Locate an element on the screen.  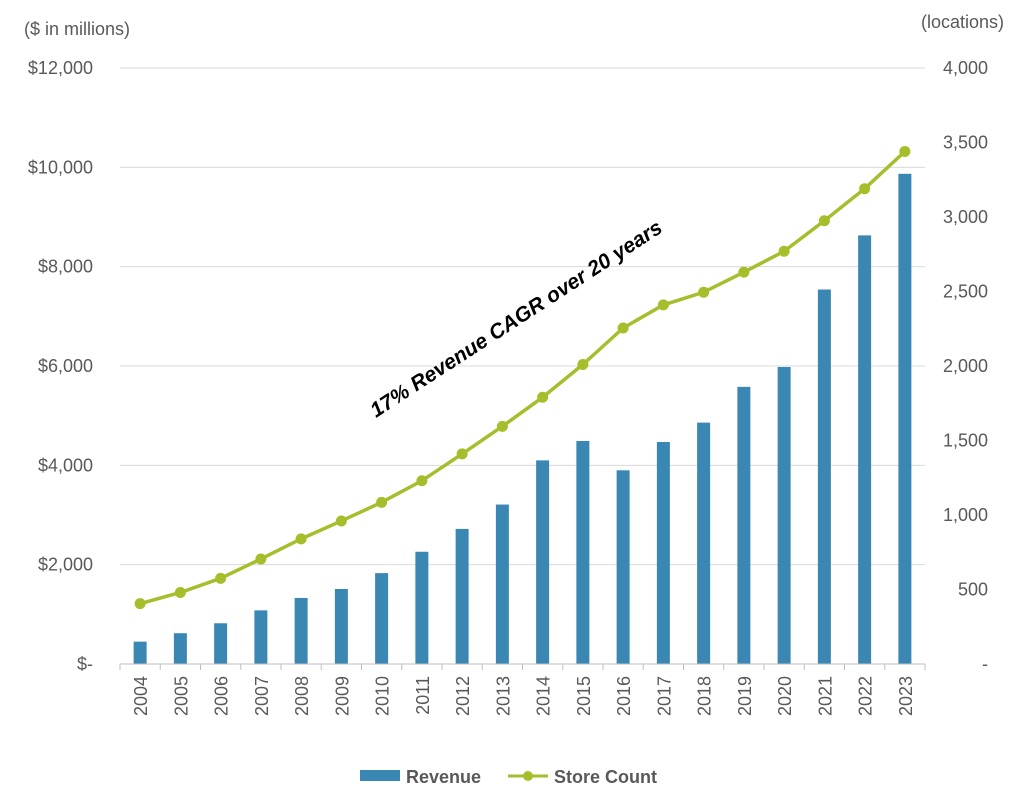
x-tick-label: 2010 is located at coordinates (383, 696).